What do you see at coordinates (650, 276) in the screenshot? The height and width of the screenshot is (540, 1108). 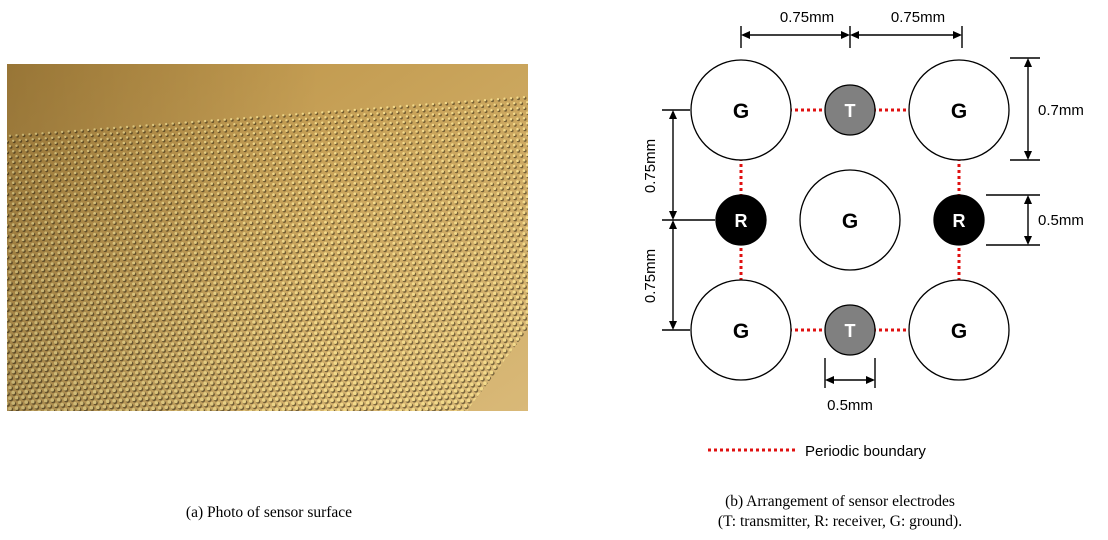 I see `pitch-vertical-bottom-label: 0.75mm` at bounding box center [650, 276].